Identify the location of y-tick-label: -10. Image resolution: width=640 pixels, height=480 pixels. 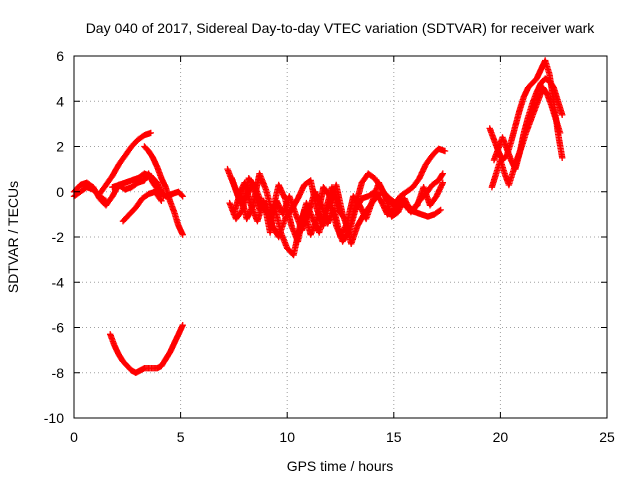
(54, 418).